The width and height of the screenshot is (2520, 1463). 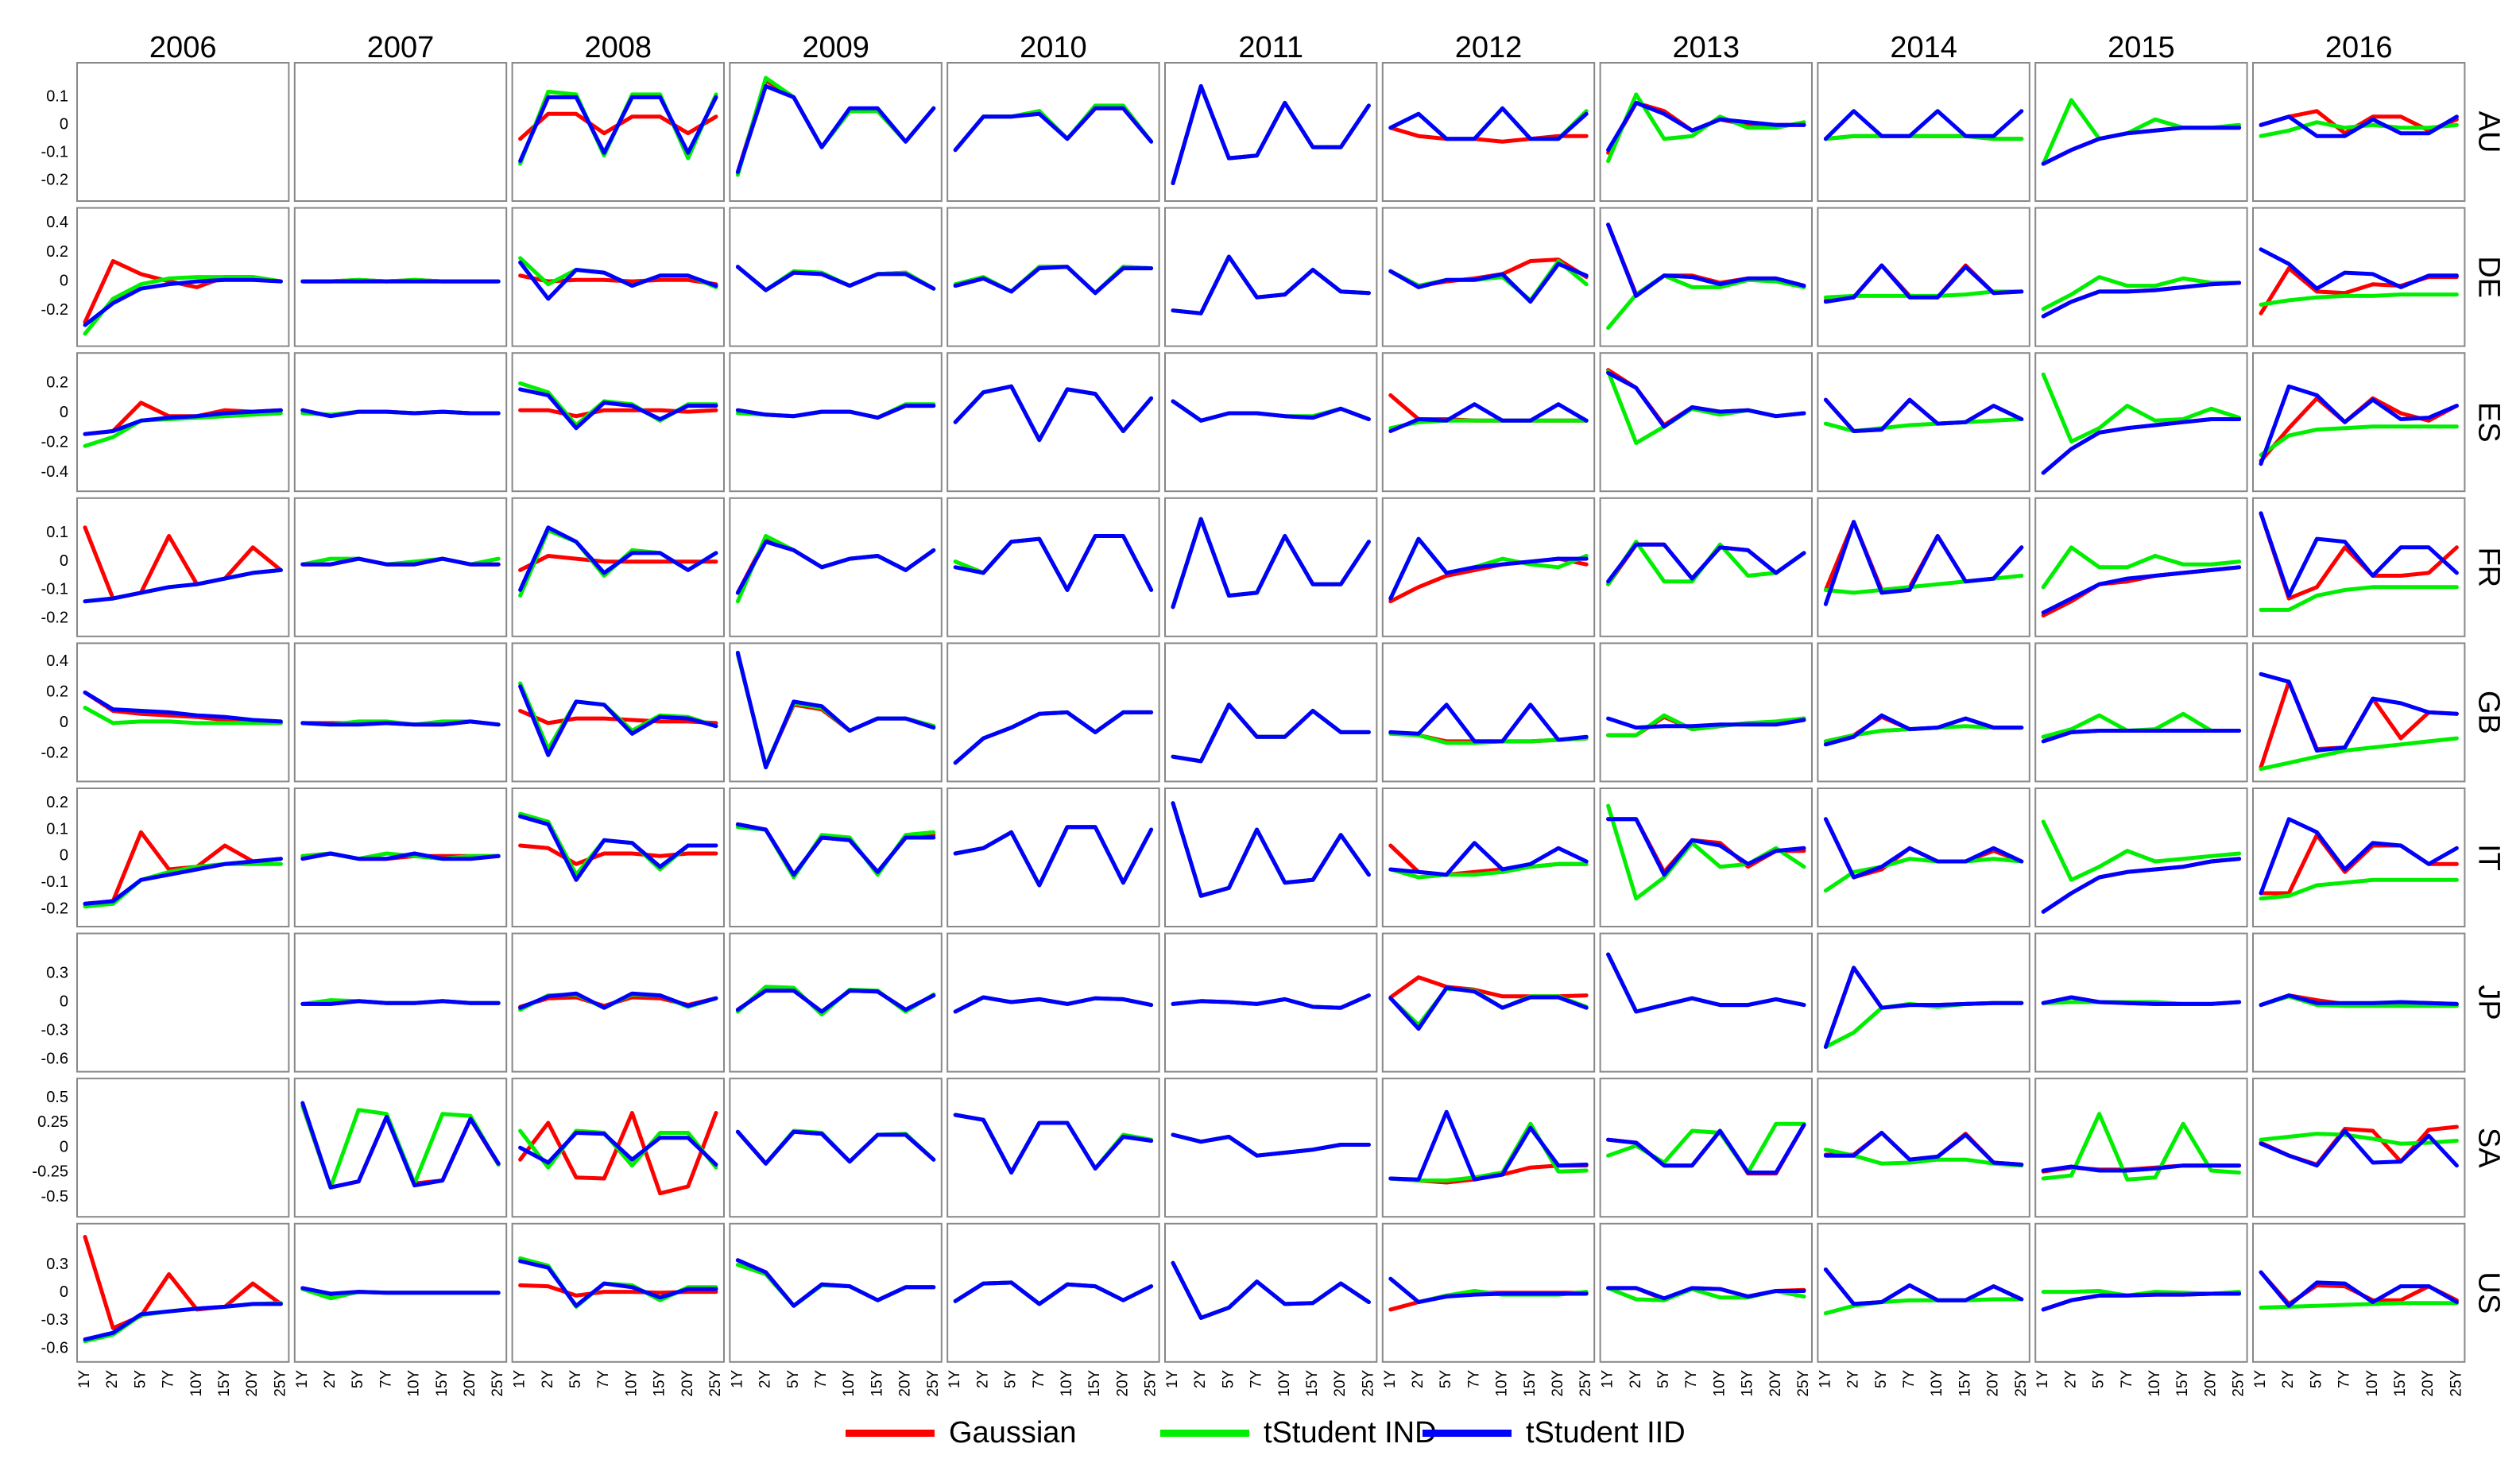 What do you see at coordinates (57, 1265) in the screenshot?
I see `y-tick-label: 0.3` at bounding box center [57, 1265].